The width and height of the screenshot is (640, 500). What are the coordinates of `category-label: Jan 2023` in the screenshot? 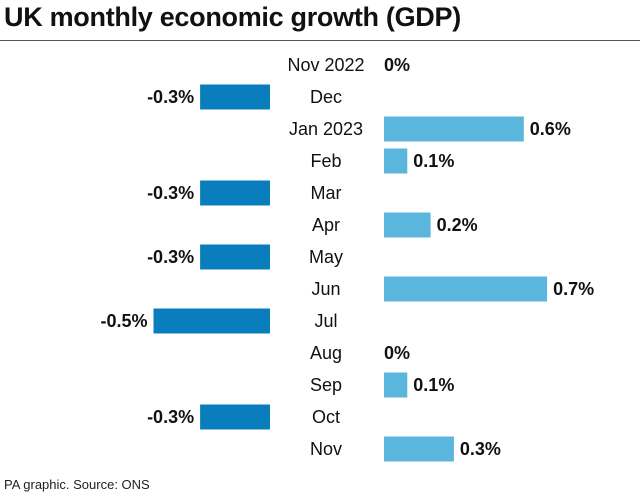 It's located at (326, 129).